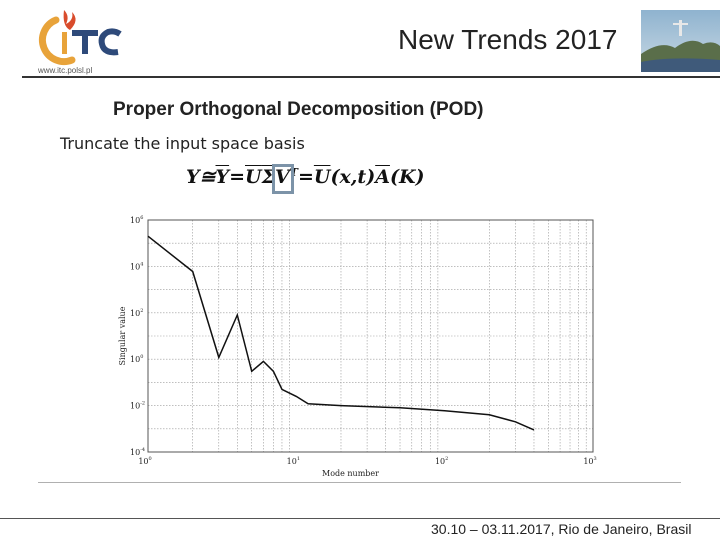  Describe the element at coordinates (322, 177) in the screenshot. I see `formula-u-bar-2: U` at that location.